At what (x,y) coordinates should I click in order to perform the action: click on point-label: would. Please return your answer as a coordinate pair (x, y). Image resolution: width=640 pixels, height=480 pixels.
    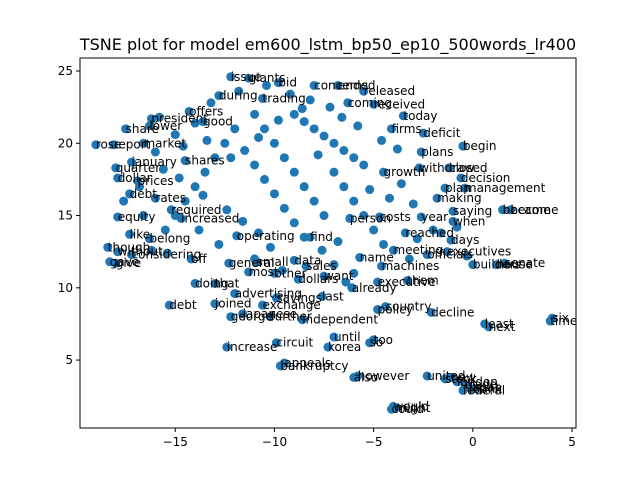
    Looking at the image, I should click on (411, 406).